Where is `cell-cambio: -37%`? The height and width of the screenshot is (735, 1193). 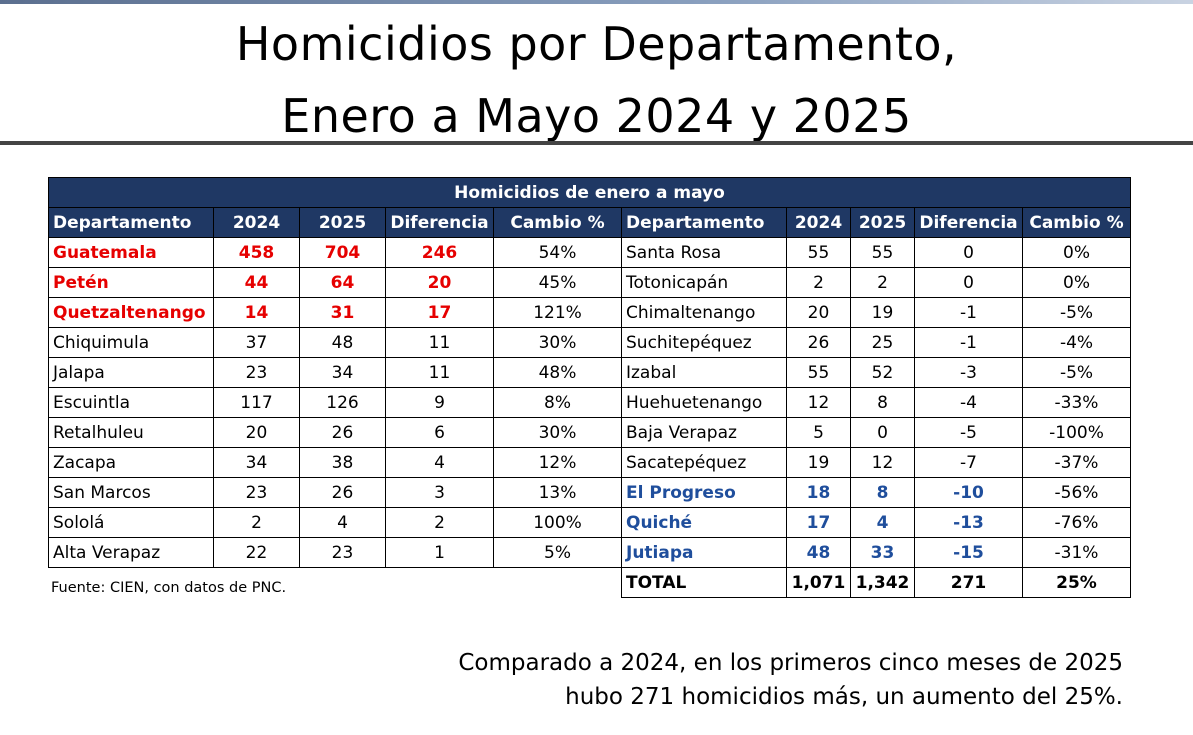 cell-cambio: -37% is located at coordinates (1076, 462).